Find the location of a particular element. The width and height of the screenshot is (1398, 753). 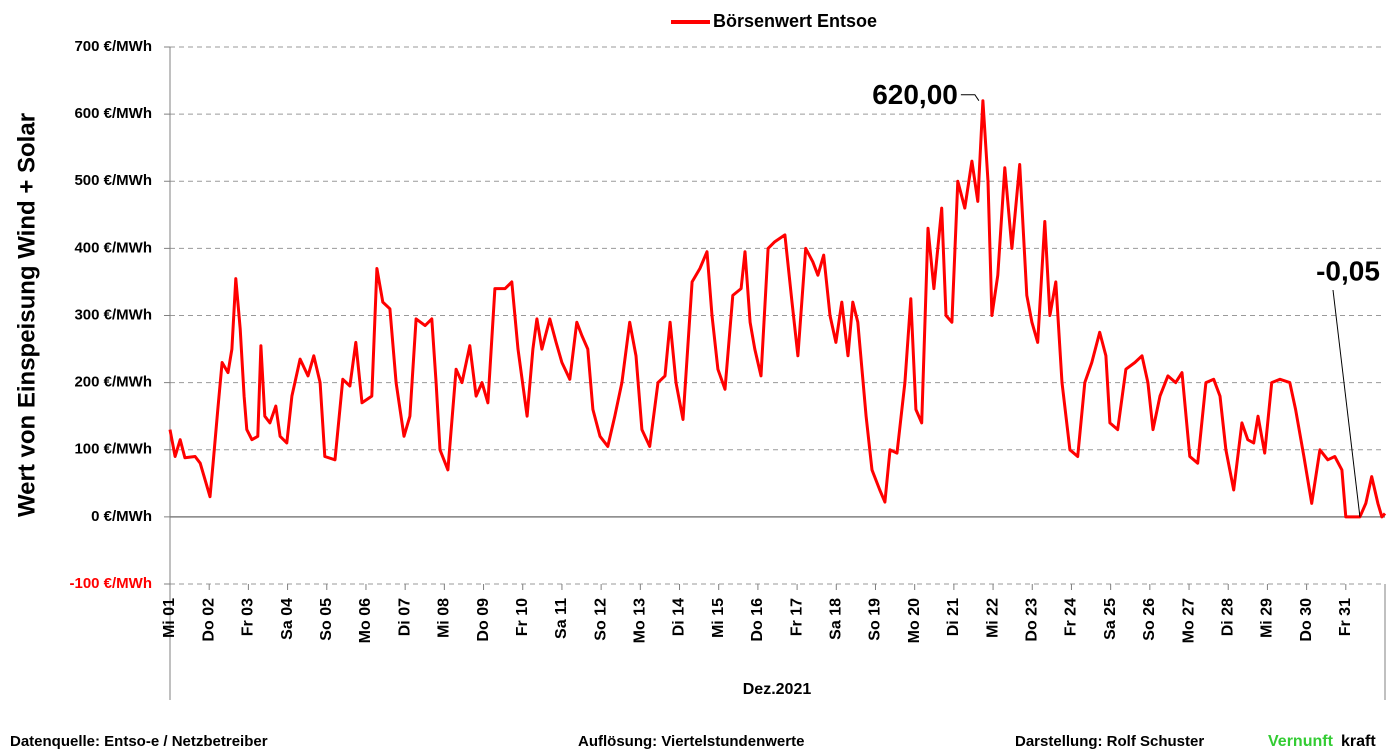

footer-resolution: Auflösung: Viertelstundenwerte is located at coordinates (691, 741).